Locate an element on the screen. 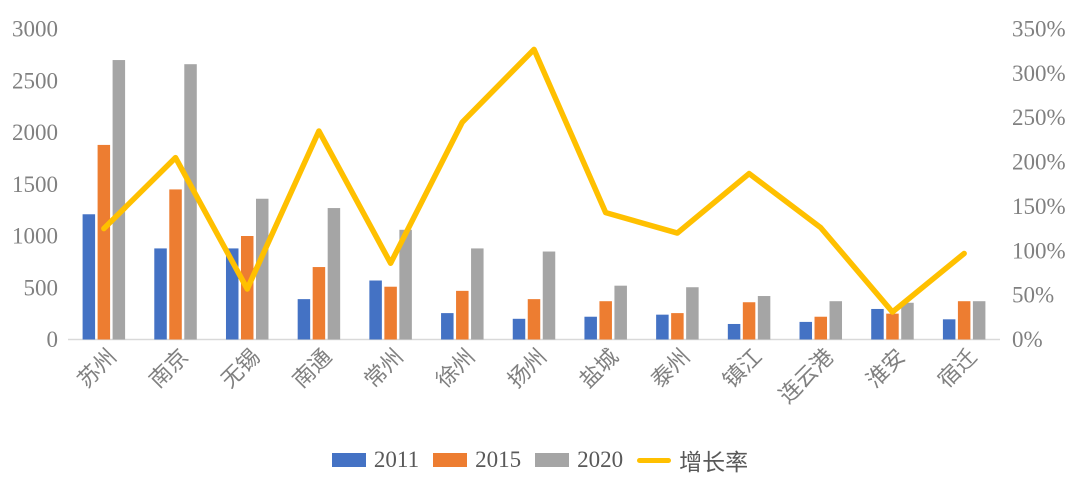  bar-2015-苏州 is located at coordinates (104, 242).